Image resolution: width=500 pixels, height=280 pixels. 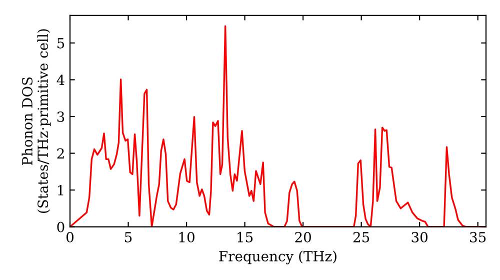 What do you see at coordinates (277, 257) in the screenshot?
I see `x-axis-title: Frequency (THz)` at bounding box center [277, 257].